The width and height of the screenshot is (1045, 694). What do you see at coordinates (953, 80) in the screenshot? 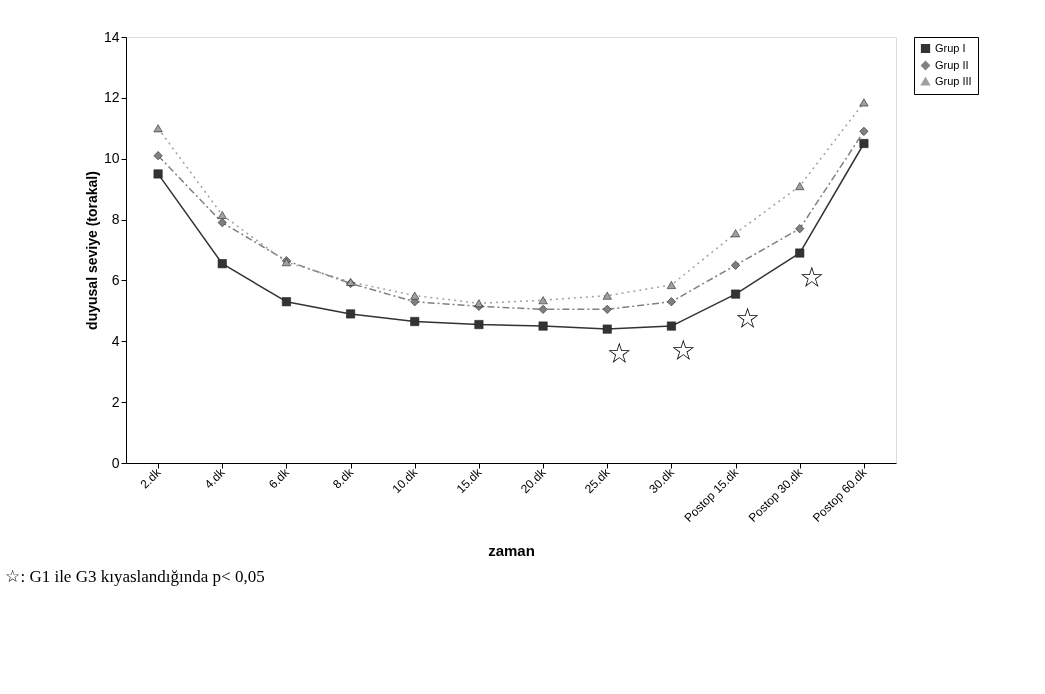
I see `legend-label: Grup III` at bounding box center [953, 80].